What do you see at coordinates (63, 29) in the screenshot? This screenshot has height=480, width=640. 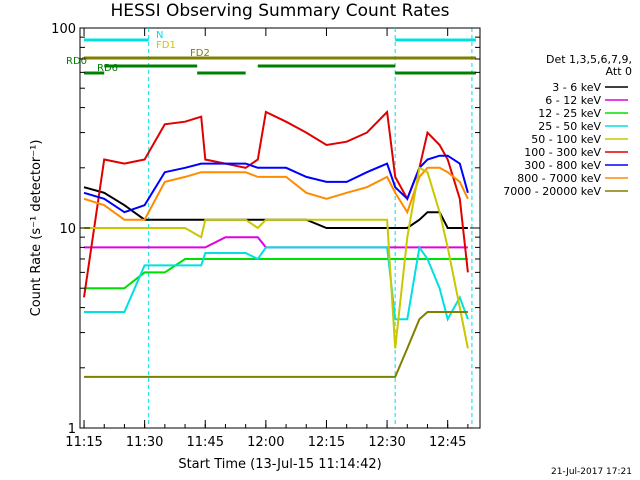 I see `y-tick-label: 100` at bounding box center [63, 29].